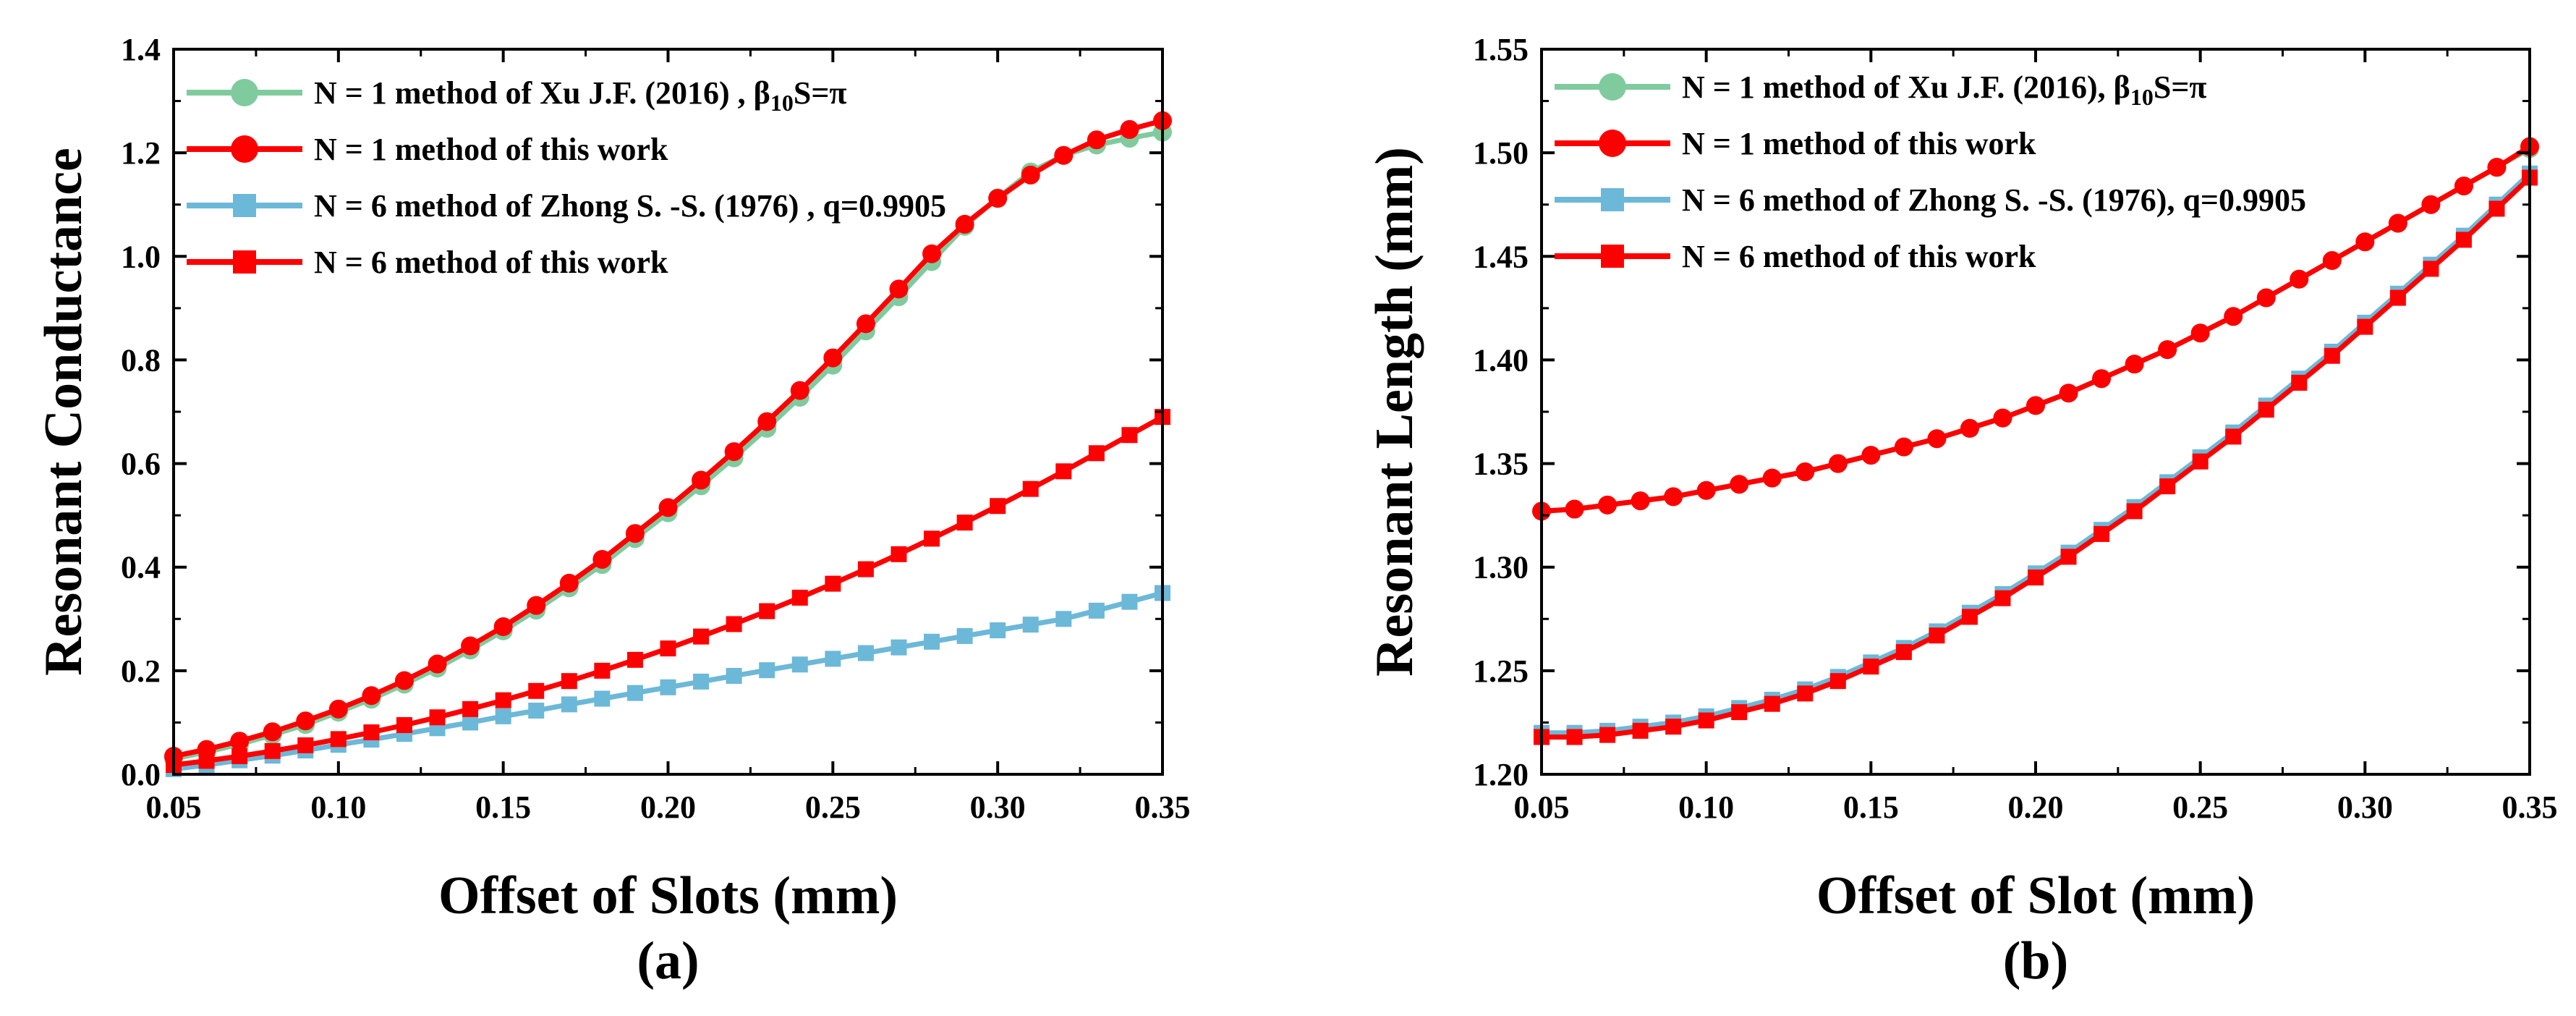 The width and height of the screenshot is (2576, 1016). I want to click on y-tick-label: 0.4, so click(141, 567).